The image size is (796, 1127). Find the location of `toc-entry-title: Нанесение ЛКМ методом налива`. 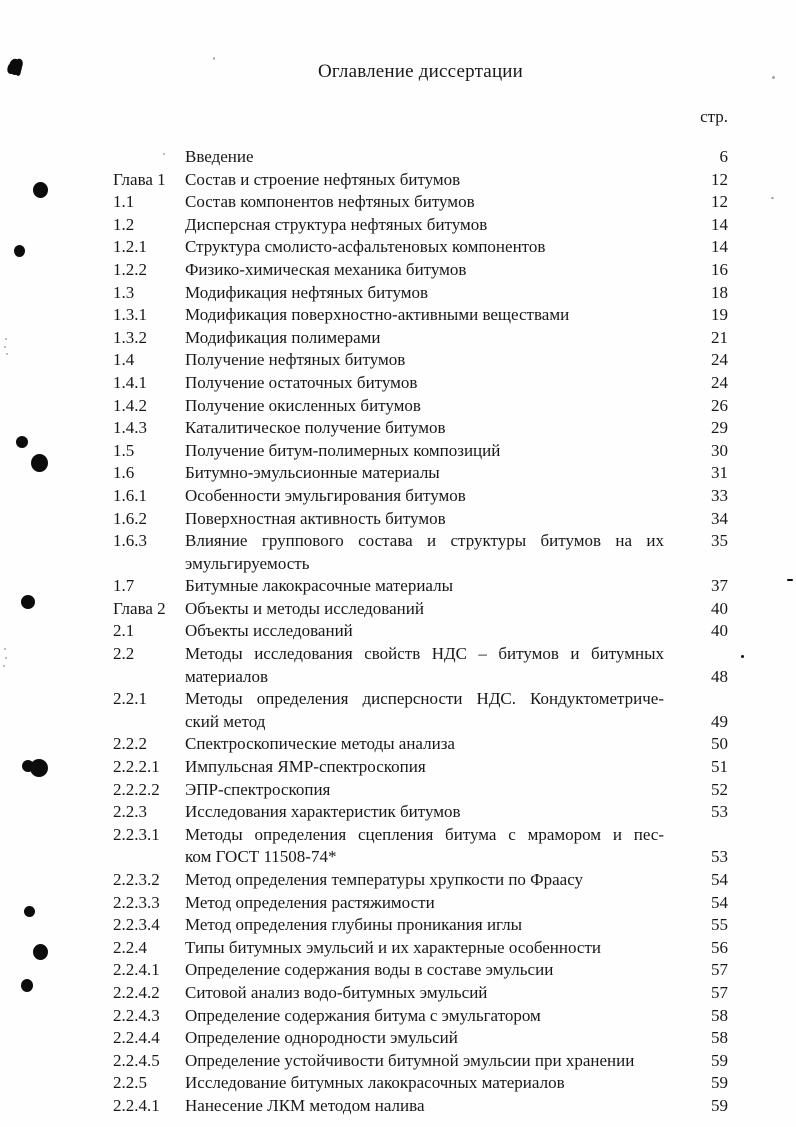

toc-entry-title: Нанесение ЛКМ методом налива is located at coordinates (437, 1106).